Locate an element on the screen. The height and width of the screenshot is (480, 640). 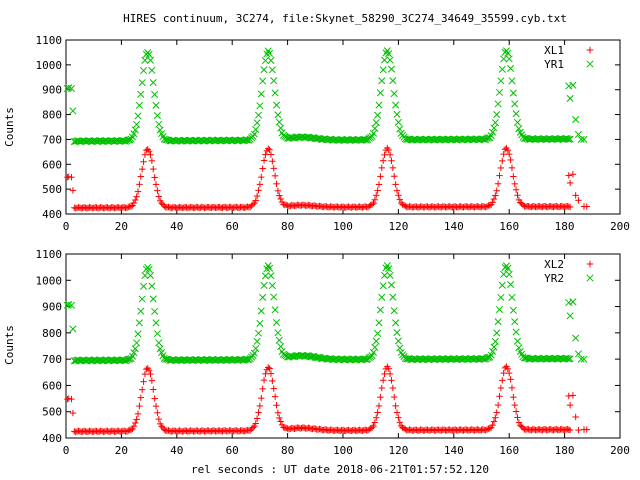
y-tick-label: 600 is located at coordinates (52, 164).